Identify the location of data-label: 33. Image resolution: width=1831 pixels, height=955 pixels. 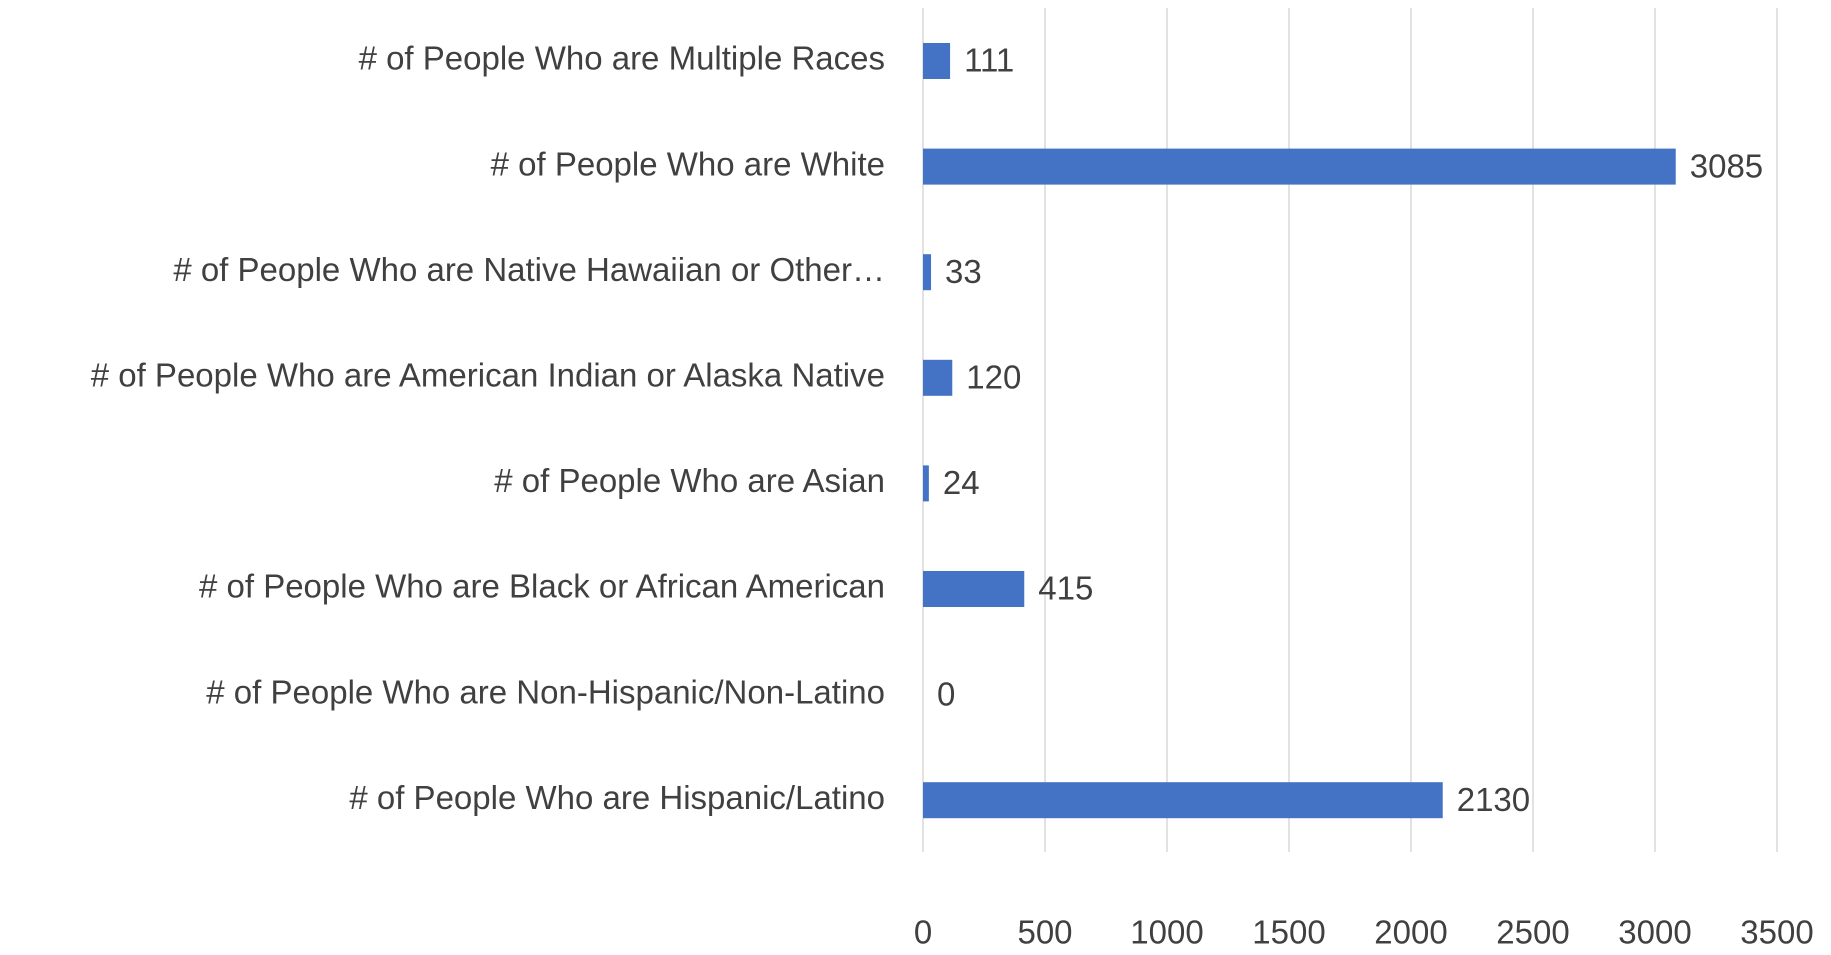
(963, 271).